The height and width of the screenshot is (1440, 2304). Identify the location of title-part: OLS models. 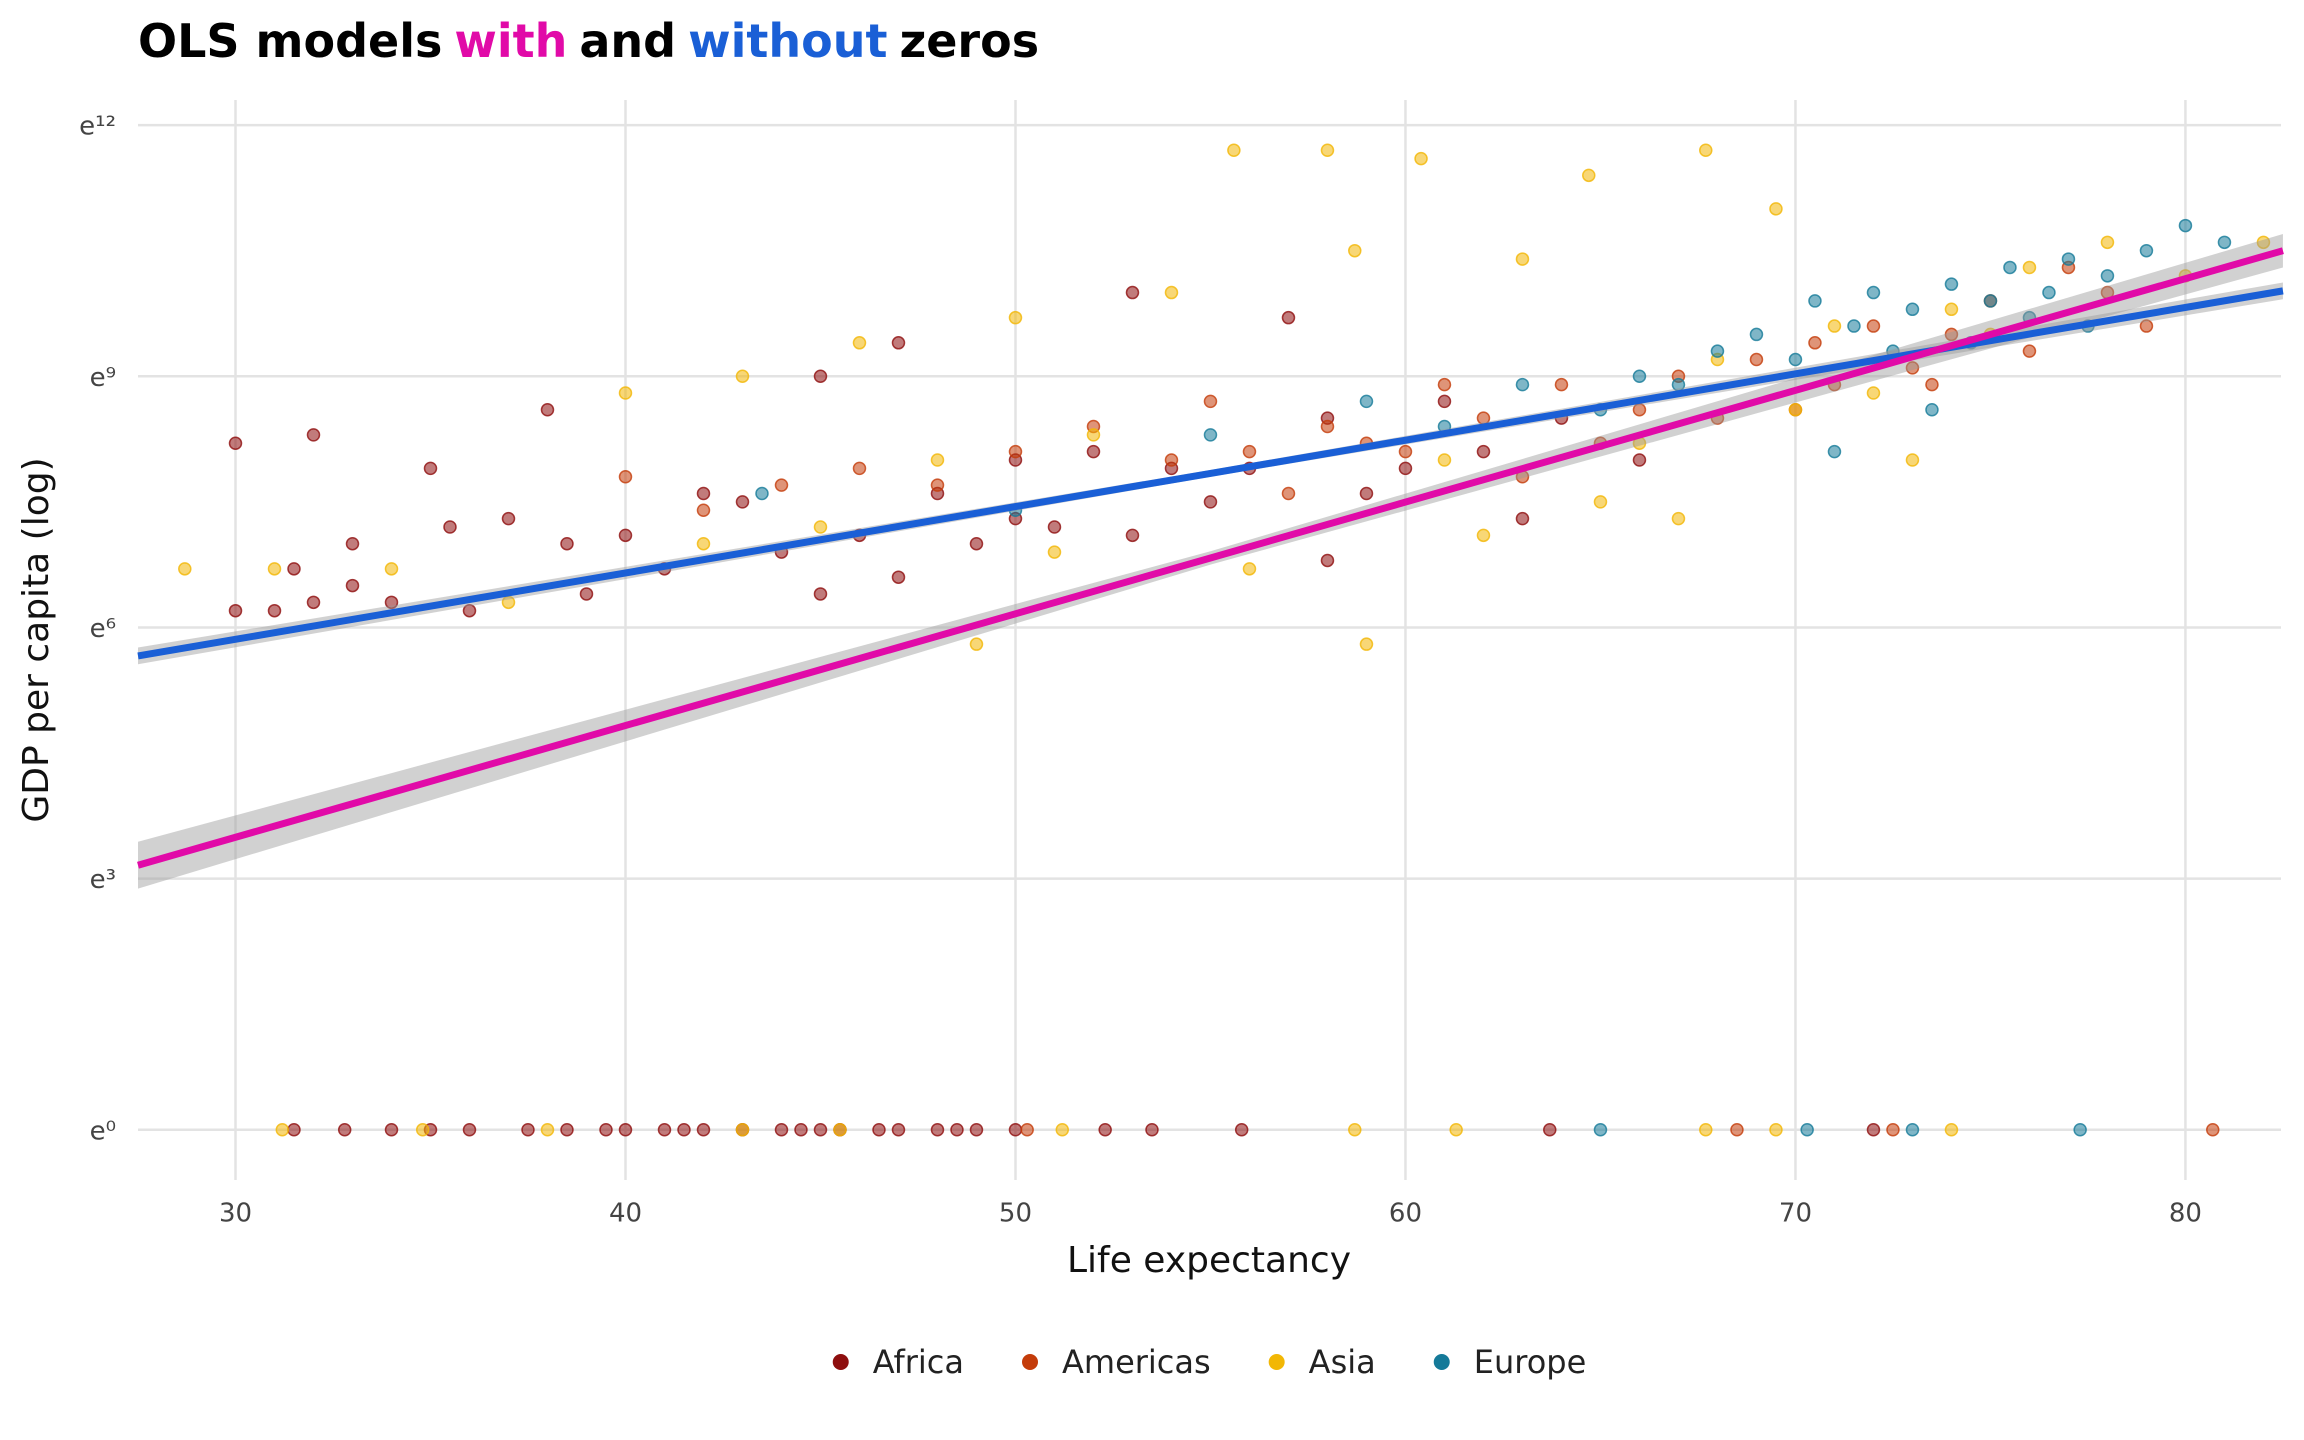
(290, 41).